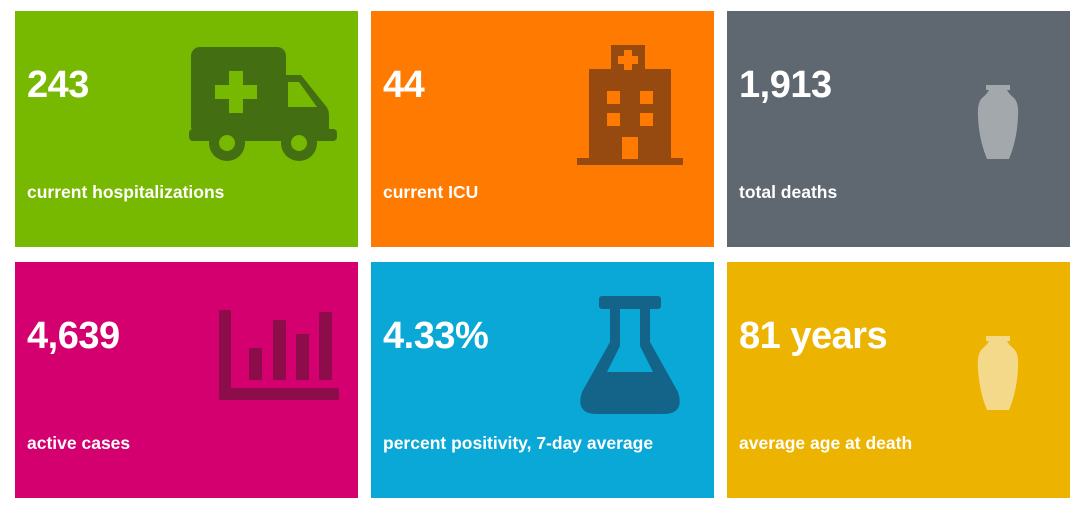  What do you see at coordinates (186, 380) in the screenshot?
I see `card-active-cases: 4,639 active cases` at bounding box center [186, 380].